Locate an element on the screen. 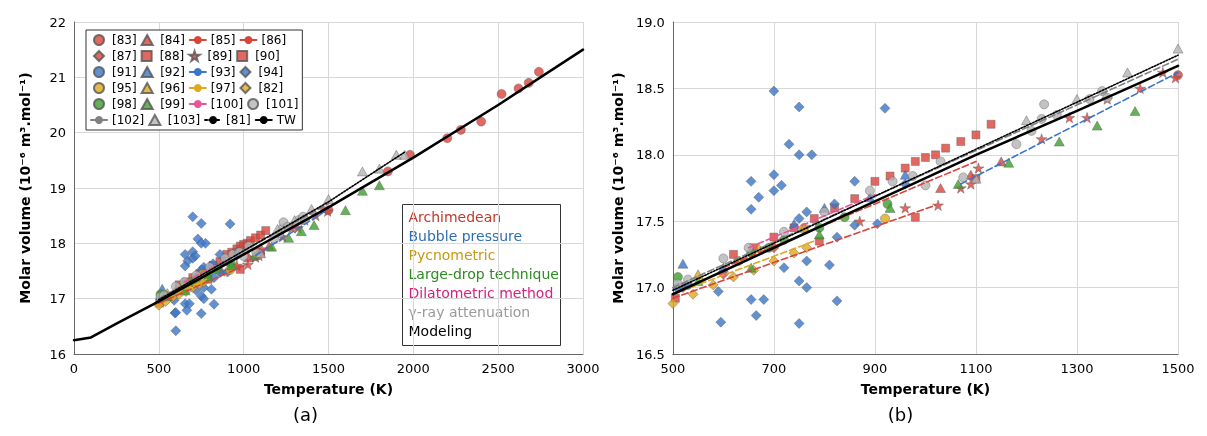 The image size is (1207, 436). y-tick-label: 16 is located at coordinates (57, 354).